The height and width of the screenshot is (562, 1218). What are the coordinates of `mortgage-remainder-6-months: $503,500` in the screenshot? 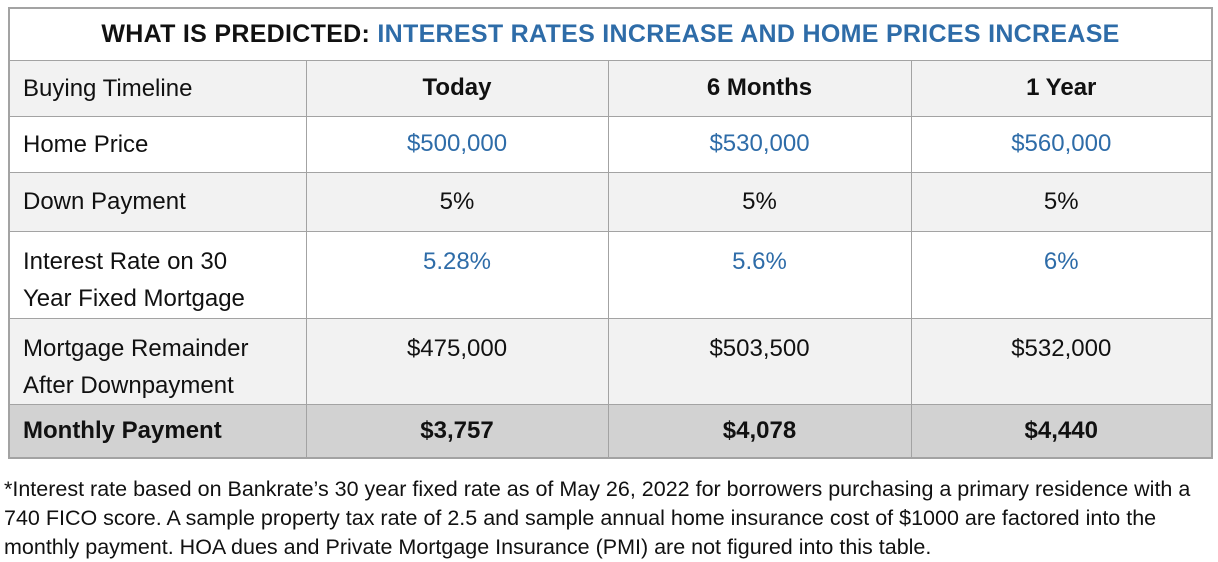 It's located at (759, 361).